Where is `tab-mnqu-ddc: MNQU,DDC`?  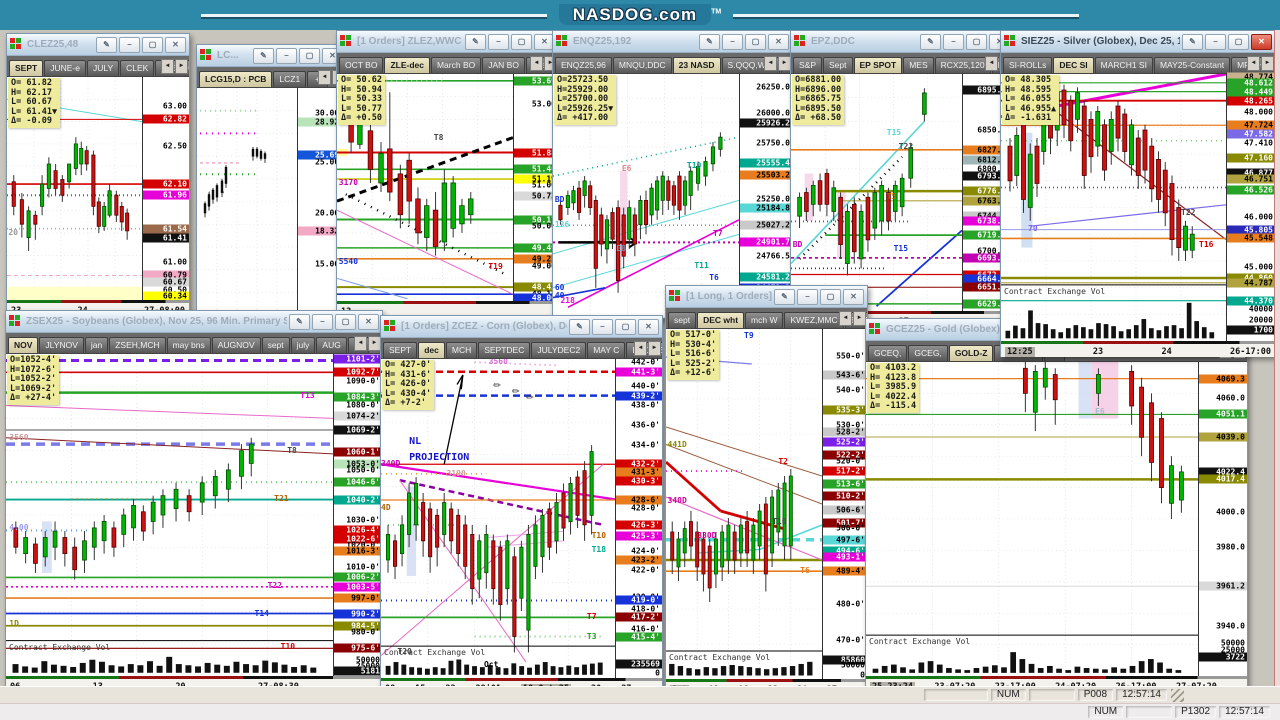
tab-mnqu-ddc: MNQU,DDC is located at coordinates (642, 65).